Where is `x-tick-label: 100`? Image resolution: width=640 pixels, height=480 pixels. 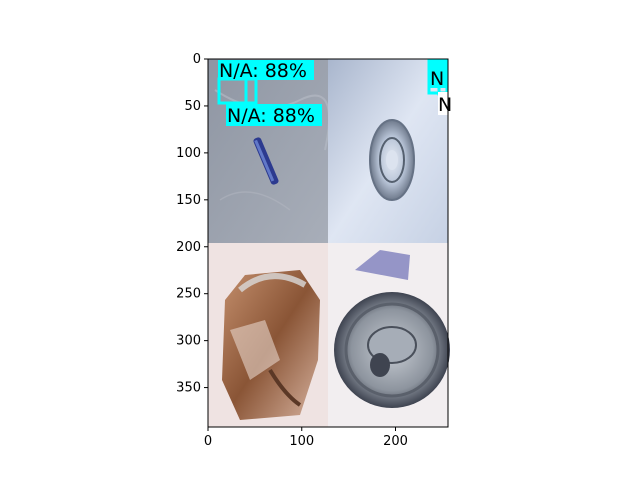
x-tick-label: 100 is located at coordinates (301, 441).